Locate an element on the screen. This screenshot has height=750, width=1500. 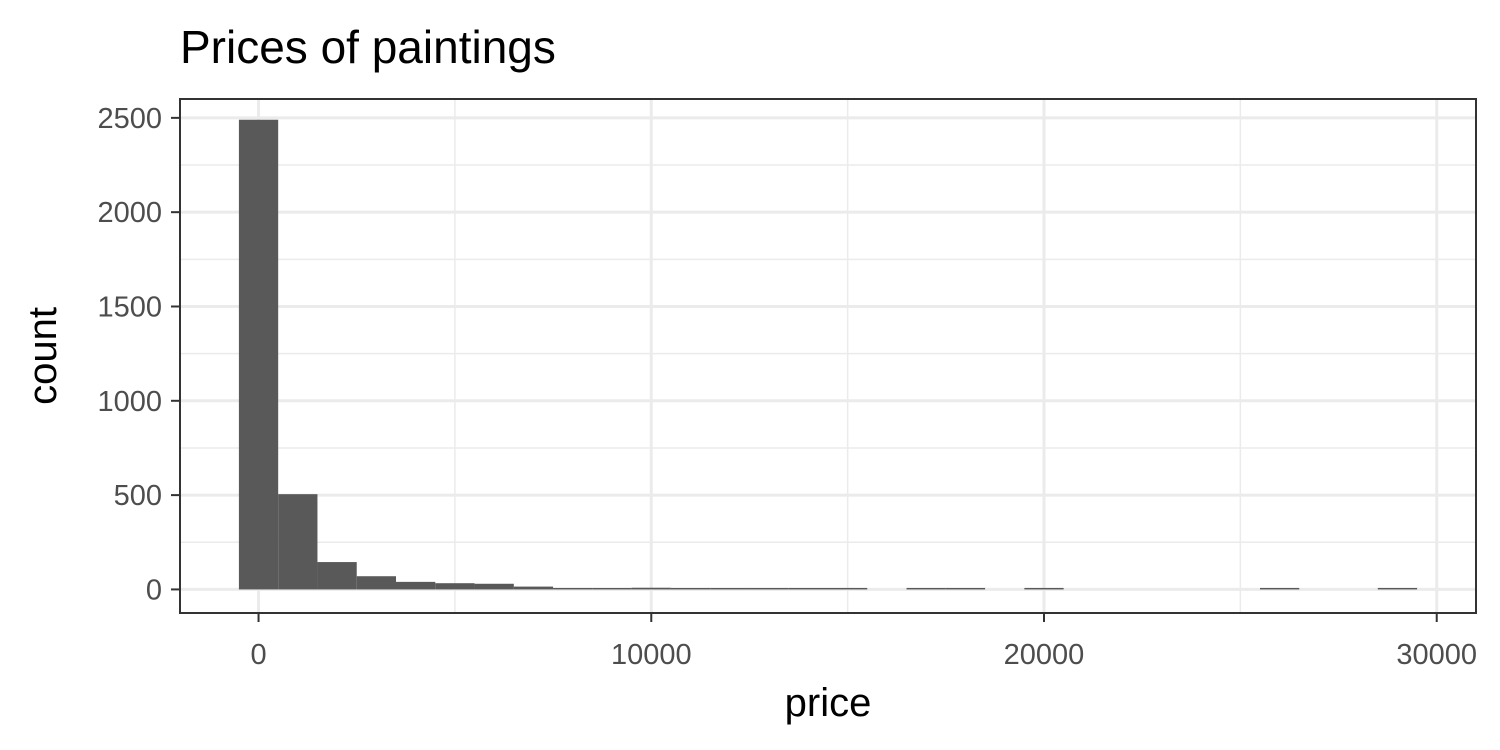
x-axis-title: price is located at coordinates (828, 703).